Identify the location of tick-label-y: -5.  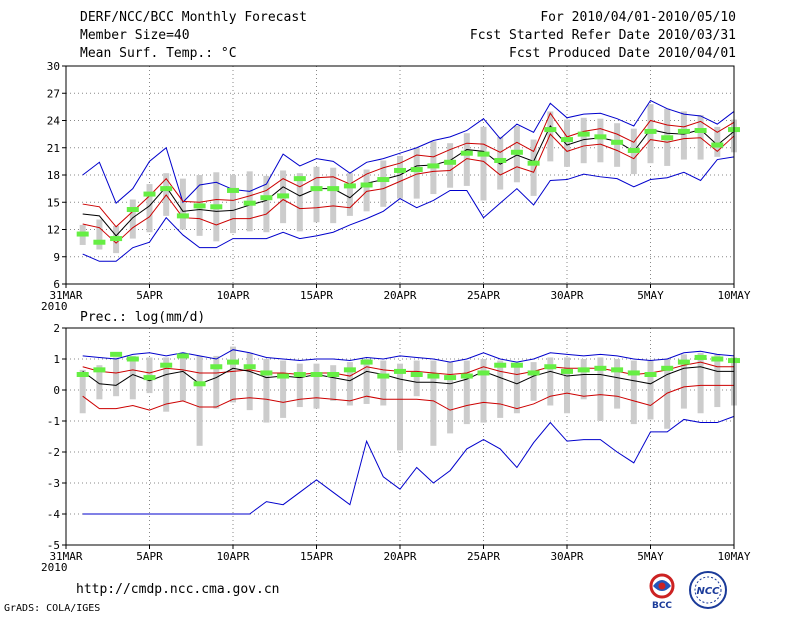
(53, 545).